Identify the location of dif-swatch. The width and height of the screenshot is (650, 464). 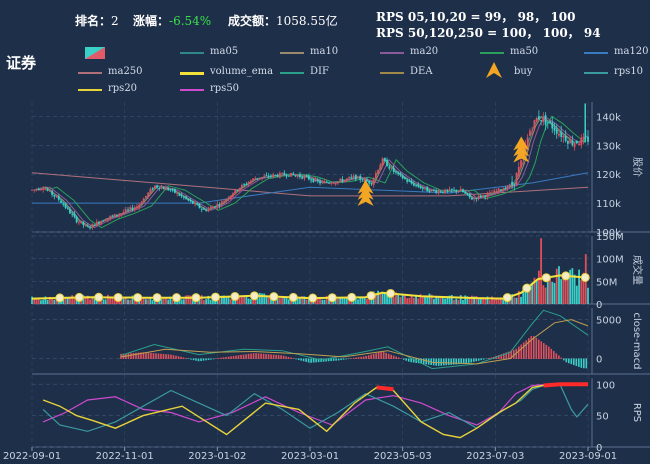
(292, 73).